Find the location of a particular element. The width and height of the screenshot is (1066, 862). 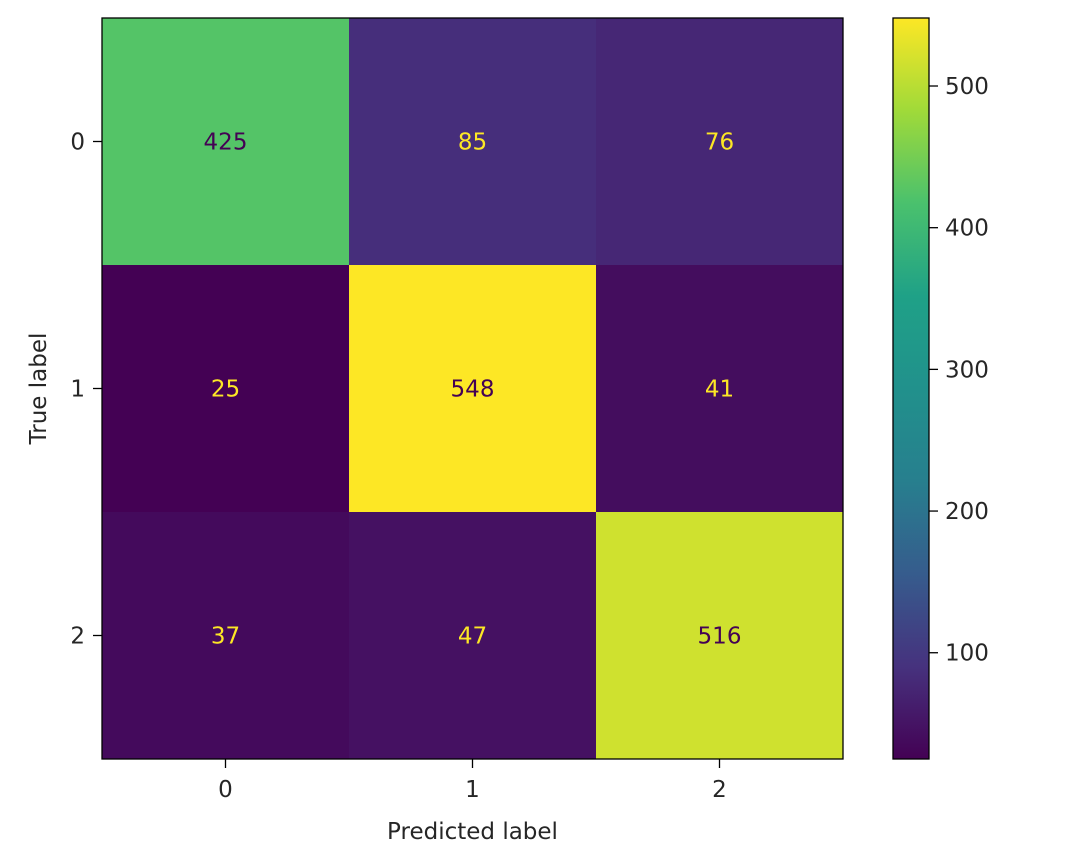

x-tick-label: 1 is located at coordinates (472, 790).